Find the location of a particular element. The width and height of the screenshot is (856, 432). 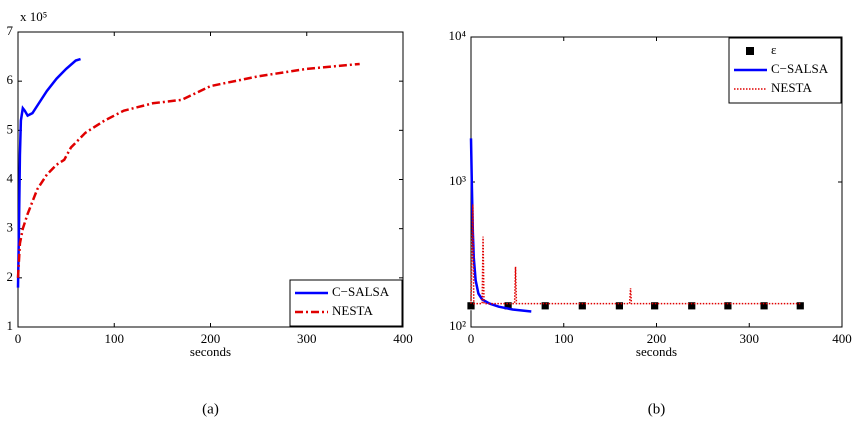

y-tick-label: 10³ is located at coordinates (457, 180).